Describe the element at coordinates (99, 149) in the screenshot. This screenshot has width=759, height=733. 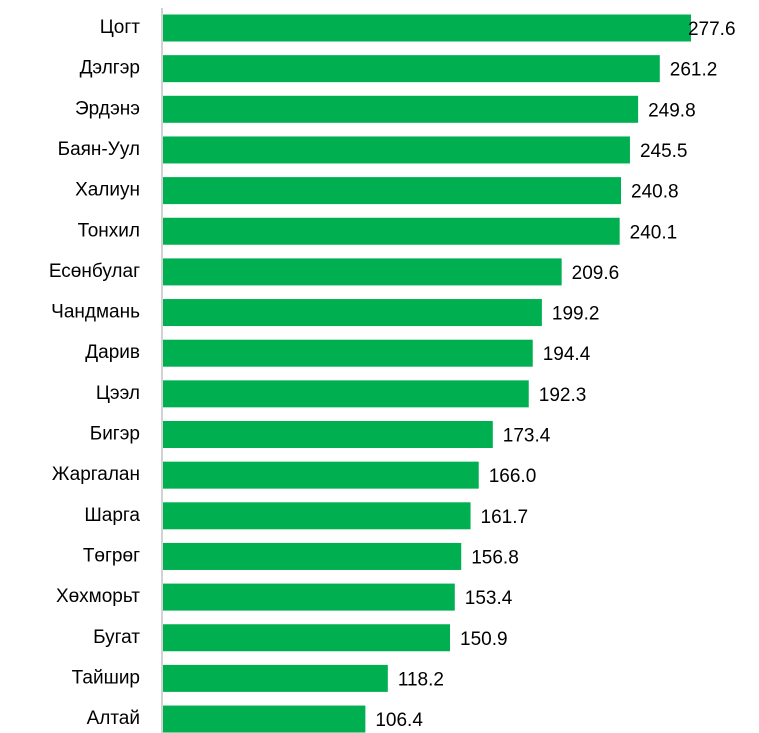
I see `category-label: Баян-Уул` at that location.